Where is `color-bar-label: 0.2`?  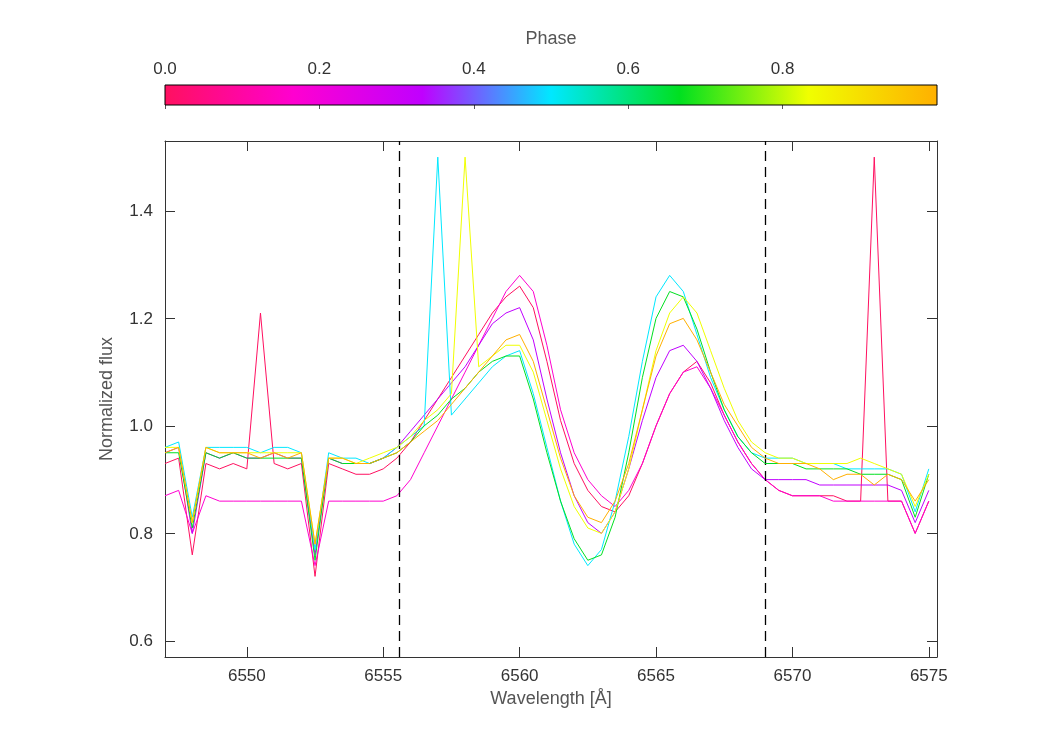 color-bar-label: 0.2 is located at coordinates (319, 68).